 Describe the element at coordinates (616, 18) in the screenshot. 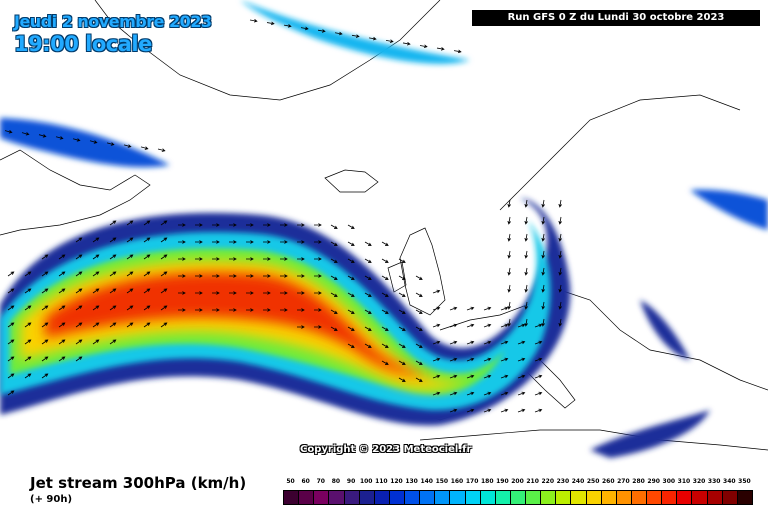

I see `model-run-banner: Run GFS 0 Z du Lundi 30 octobre 2023` at that location.